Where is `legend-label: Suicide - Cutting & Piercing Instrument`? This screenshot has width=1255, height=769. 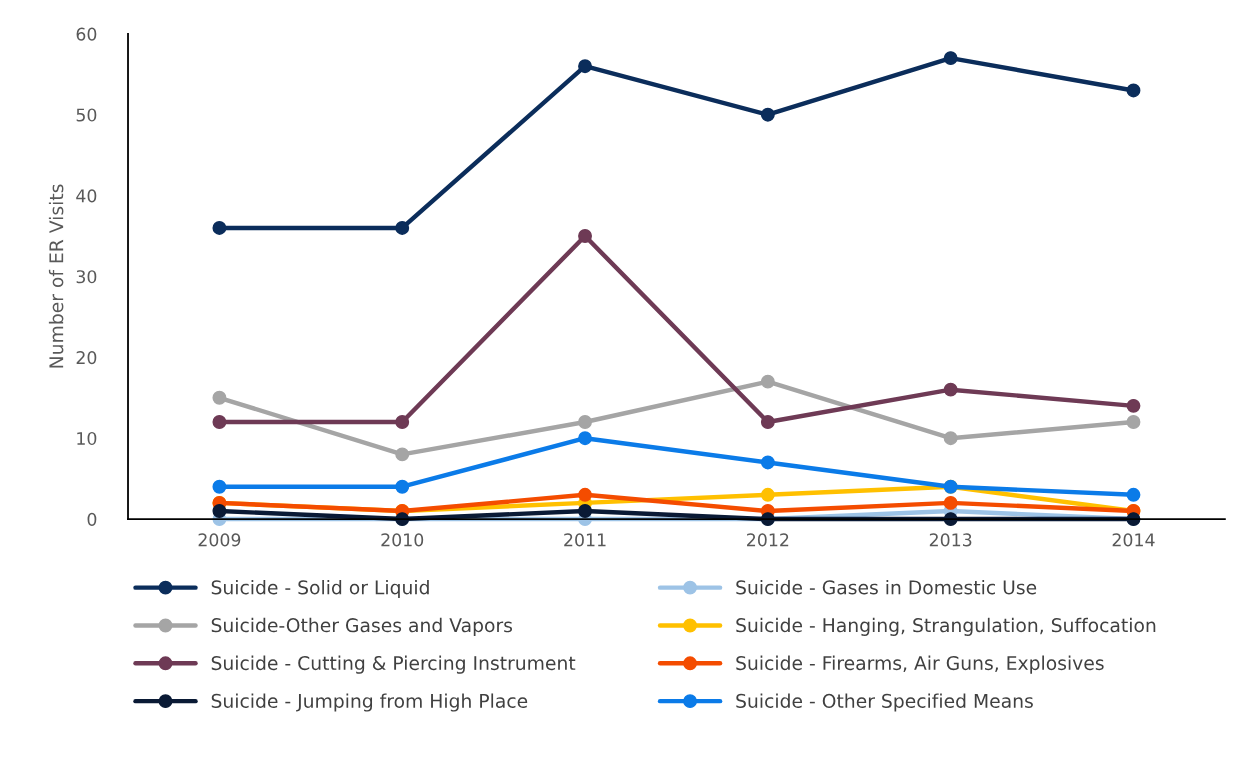
legend-label: Suicide - Cutting & Piercing Instrument is located at coordinates (393, 664).